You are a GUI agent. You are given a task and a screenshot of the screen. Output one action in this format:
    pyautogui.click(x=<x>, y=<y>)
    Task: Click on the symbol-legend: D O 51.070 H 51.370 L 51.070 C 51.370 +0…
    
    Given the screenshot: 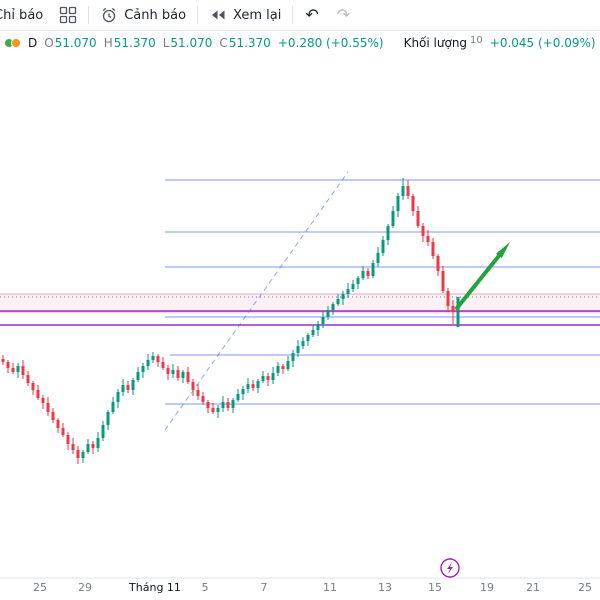 What is the action you would take?
    pyautogui.click(x=300, y=42)
    